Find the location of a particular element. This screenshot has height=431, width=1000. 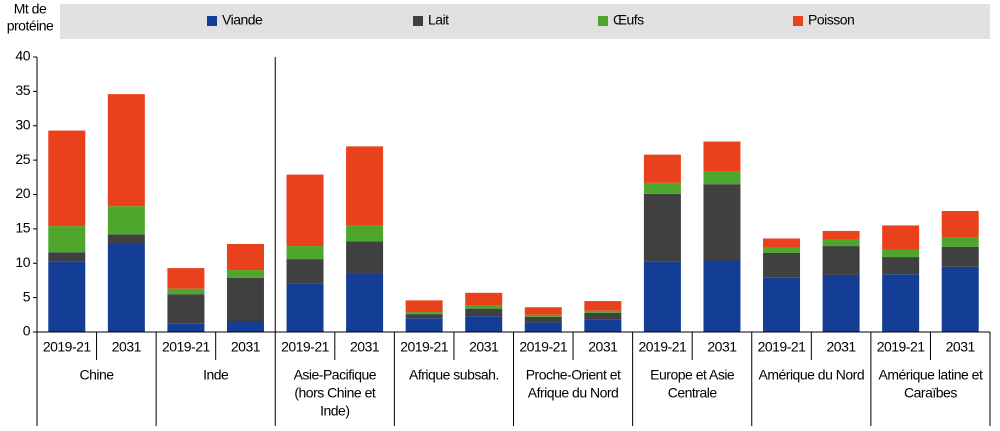

y-tick-label: 5 is located at coordinates (27, 296).